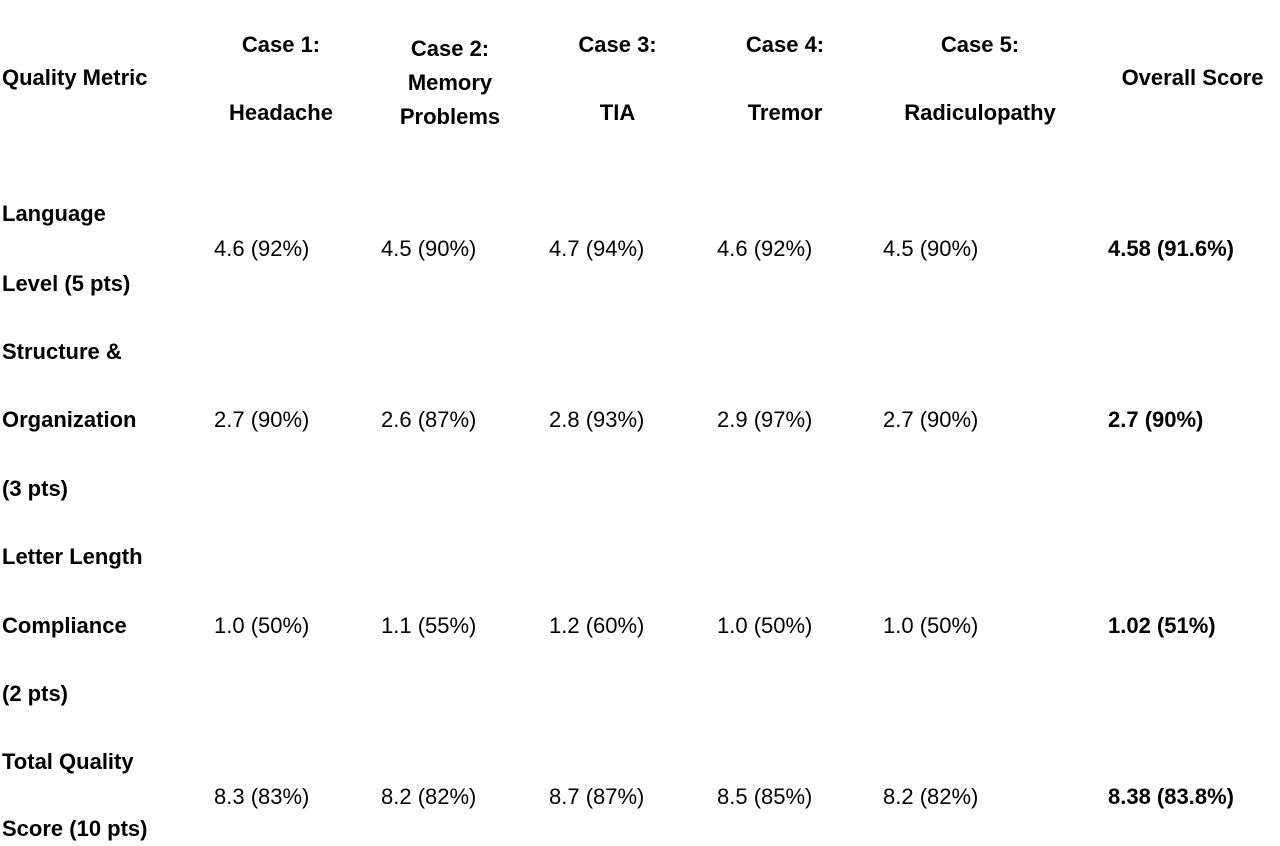 Image resolution: width=1280 pixels, height=846 pixels. What do you see at coordinates (429, 796) in the screenshot?
I see `row-total-case-2: 8.2 (82%)` at bounding box center [429, 796].